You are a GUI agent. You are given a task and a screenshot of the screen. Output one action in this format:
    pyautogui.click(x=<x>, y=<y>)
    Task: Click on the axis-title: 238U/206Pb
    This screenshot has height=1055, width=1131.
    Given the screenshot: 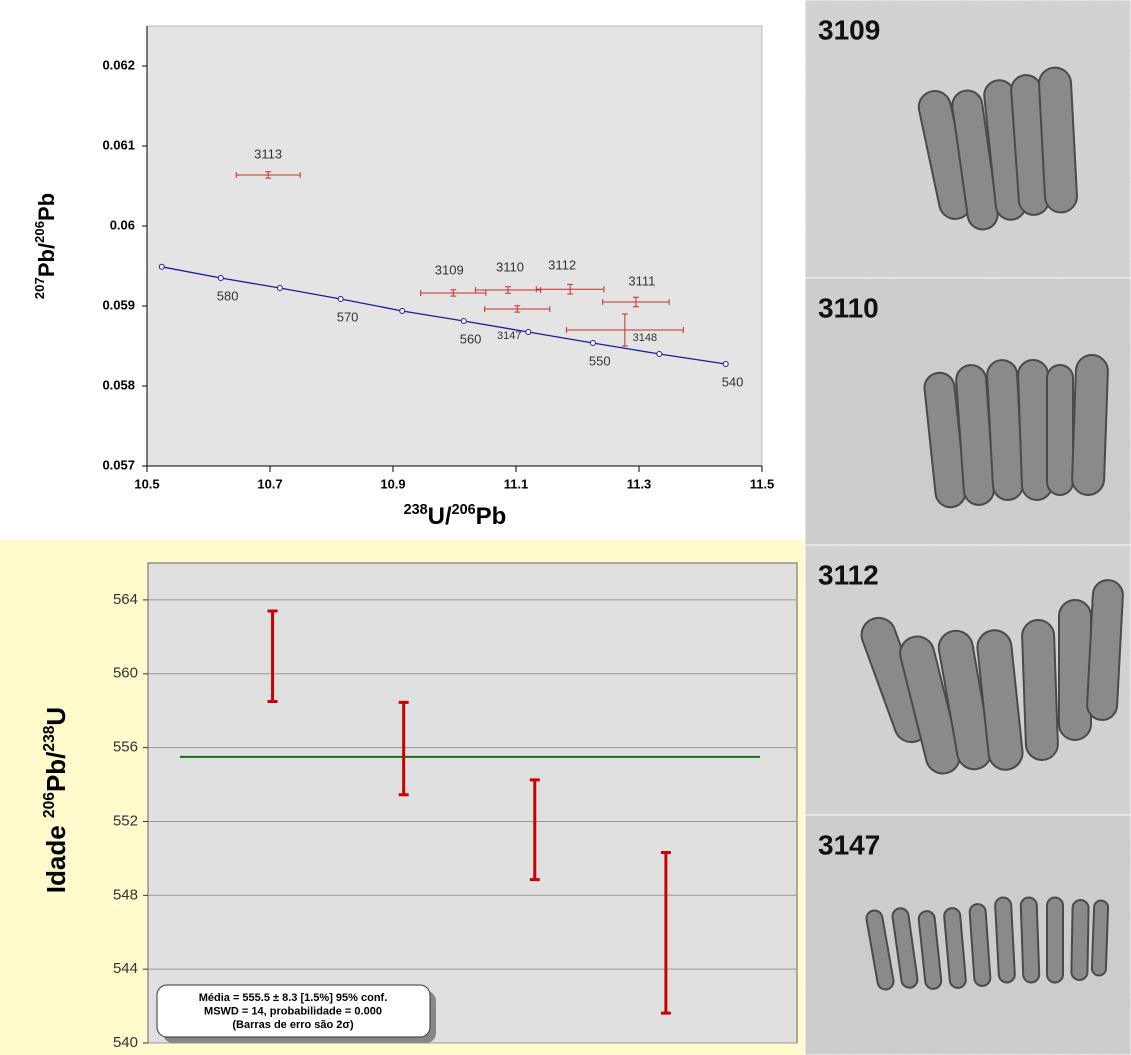 What is the action you would take?
    pyautogui.click(x=455, y=516)
    